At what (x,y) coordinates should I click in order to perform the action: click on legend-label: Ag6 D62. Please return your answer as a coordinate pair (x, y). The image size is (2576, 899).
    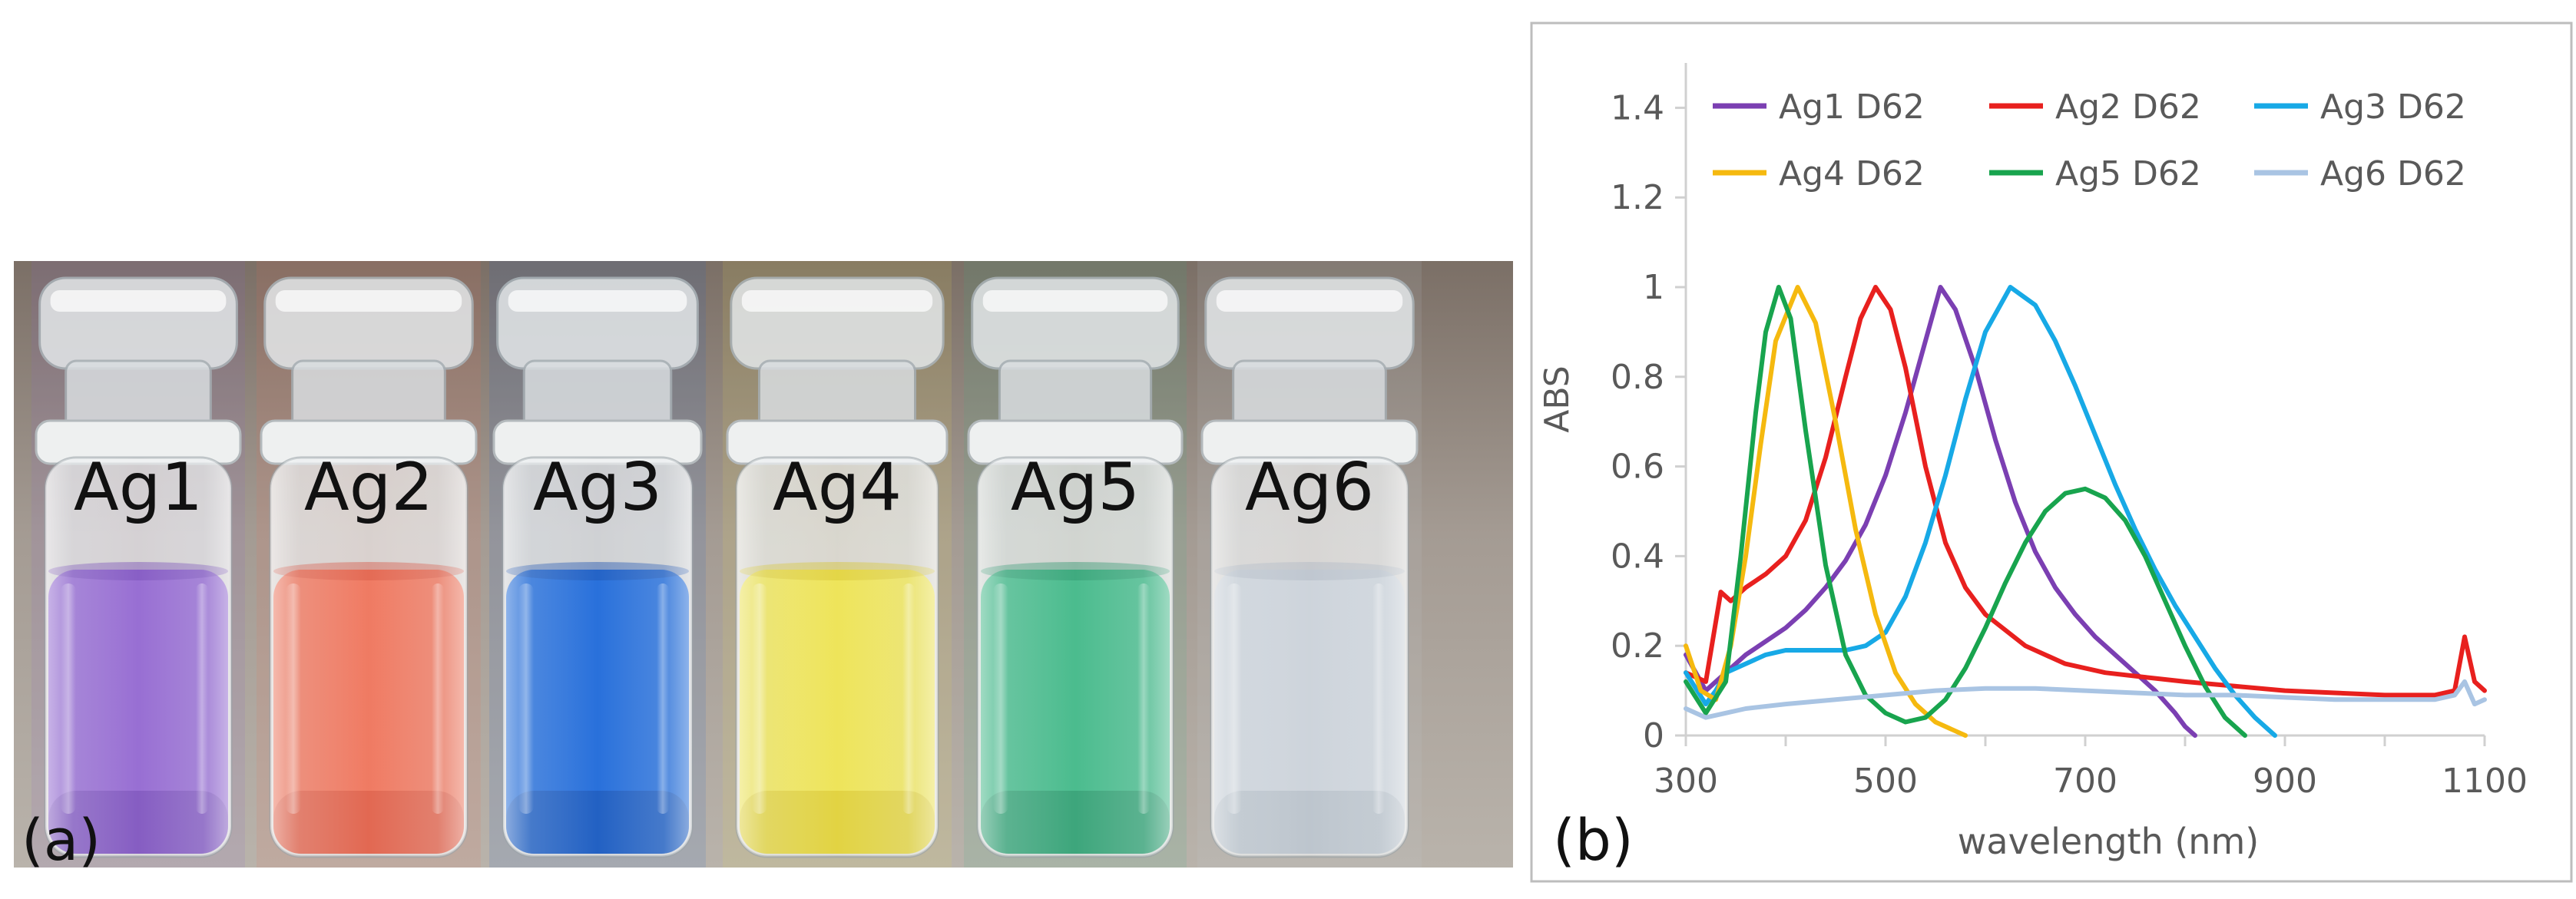
    Looking at the image, I should click on (2393, 173).